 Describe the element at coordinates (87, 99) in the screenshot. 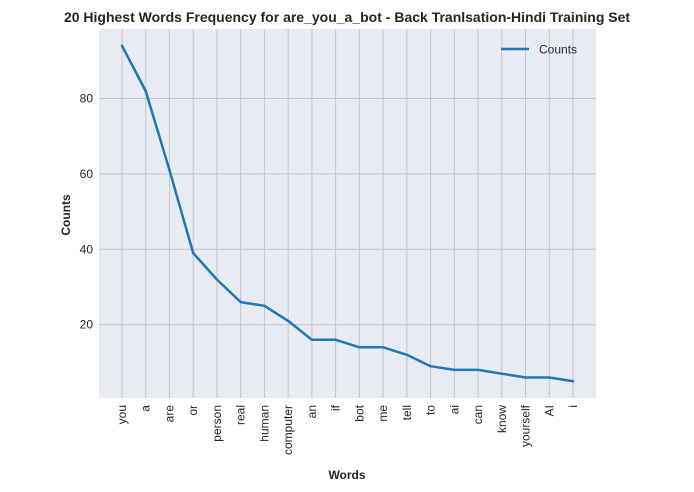

I see `y-tick-label: 80` at that location.